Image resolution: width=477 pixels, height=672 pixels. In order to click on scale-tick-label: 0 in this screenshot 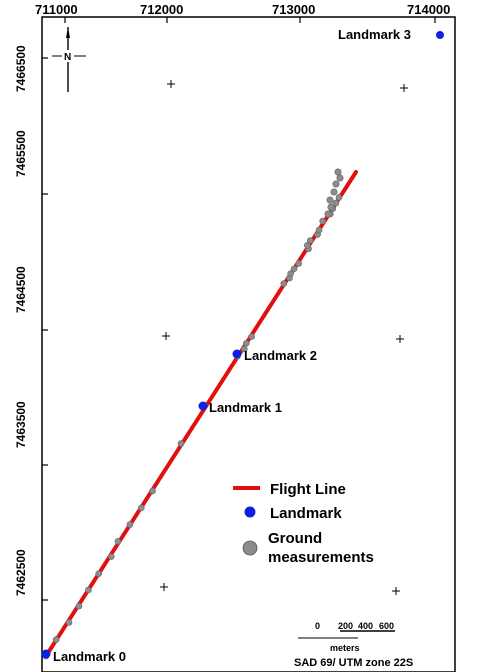, I will do `click(317, 626)`.